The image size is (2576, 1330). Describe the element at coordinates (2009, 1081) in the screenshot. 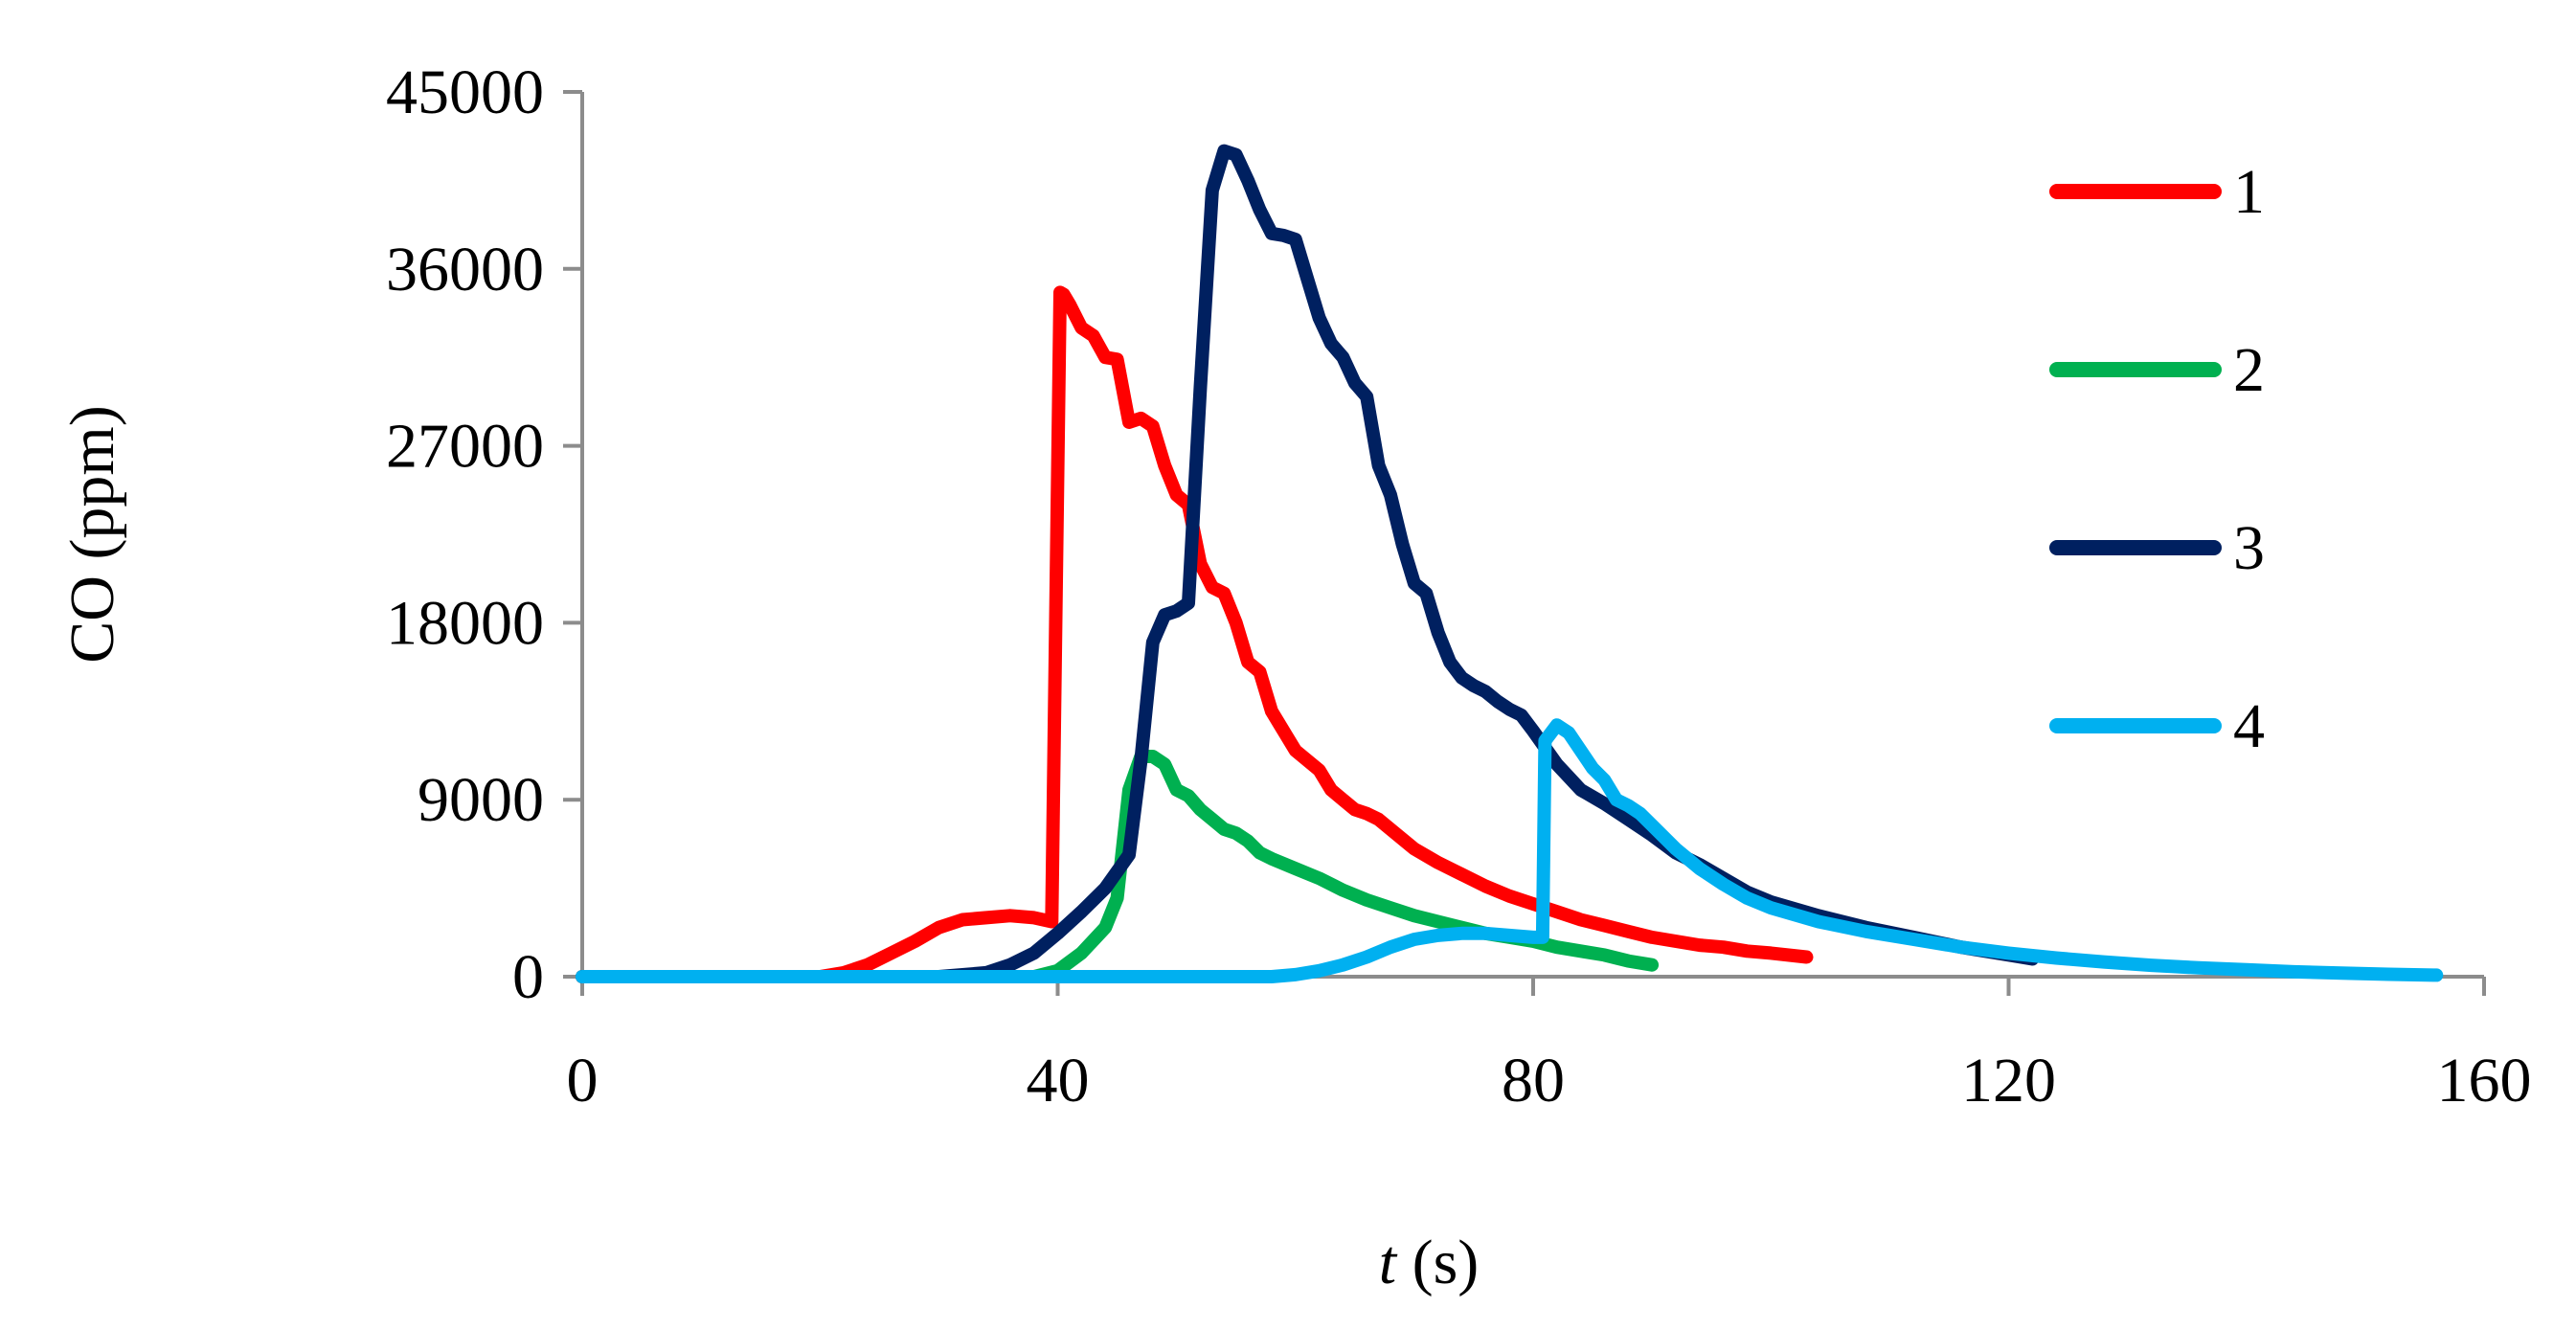

I see `x-tick-label: 120` at that location.